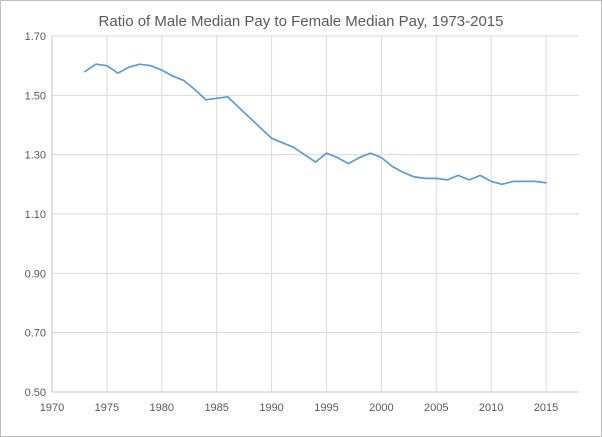 The width and height of the screenshot is (602, 437). I want to click on y-axis-tick-labels: 0.50 0.70 0.90 1.10 1.30 1.50 1.70, so click(35, 215).